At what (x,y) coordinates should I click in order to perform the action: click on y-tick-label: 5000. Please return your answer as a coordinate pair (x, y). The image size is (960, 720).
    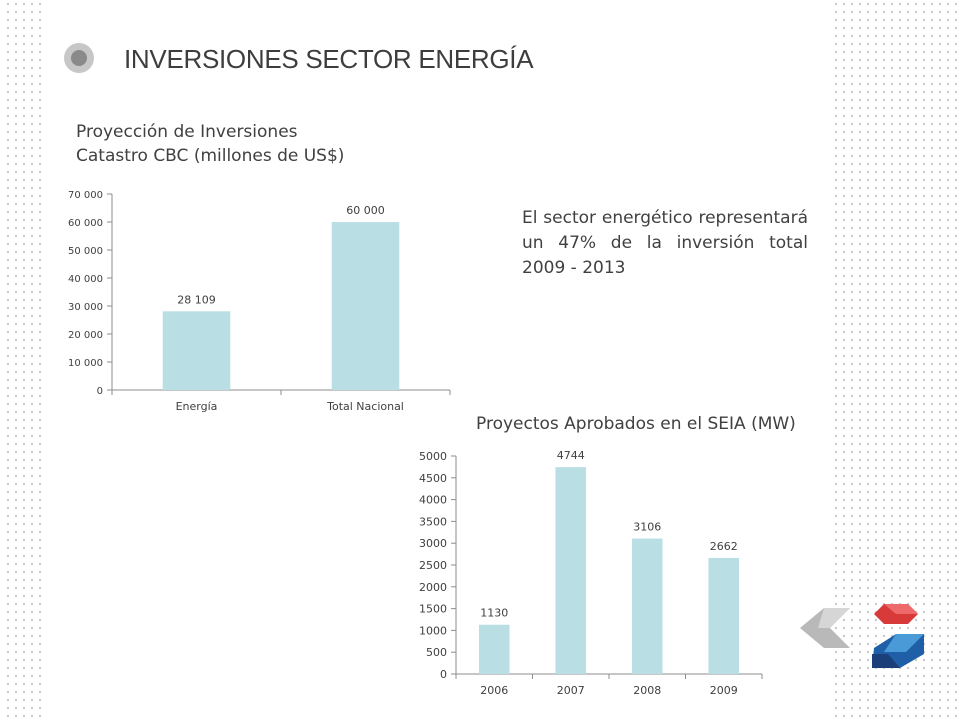
    Looking at the image, I should click on (433, 456).